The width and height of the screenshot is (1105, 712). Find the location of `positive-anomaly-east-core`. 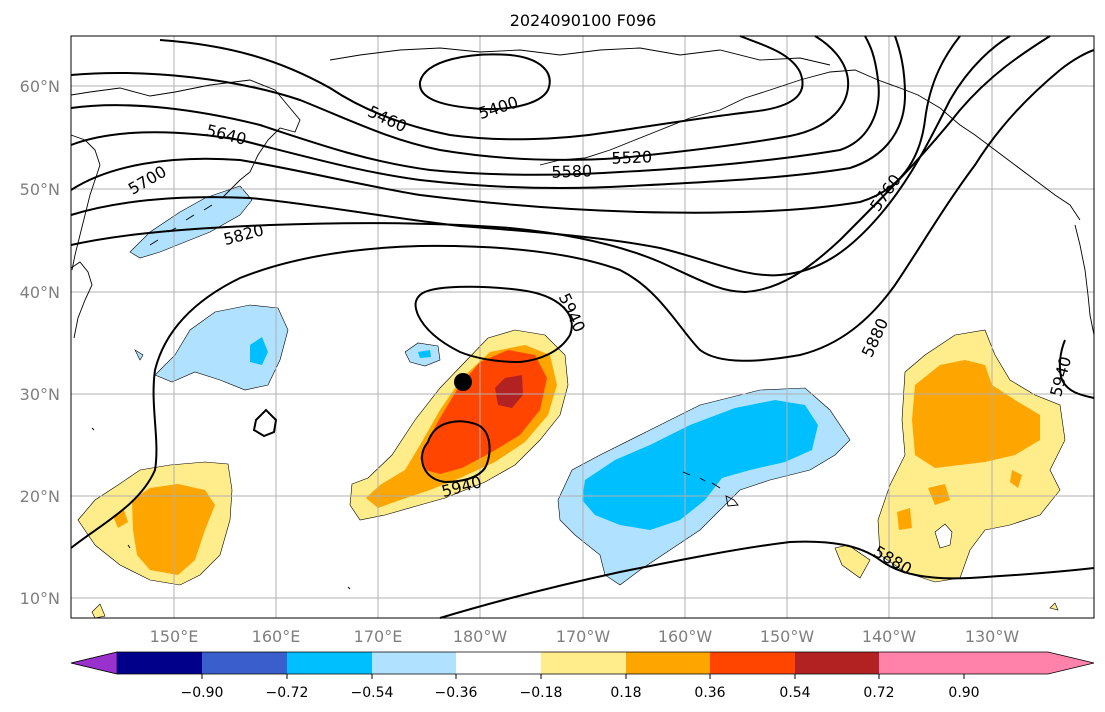

positive-anomaly-east-core is located at coordinates (976, 414).